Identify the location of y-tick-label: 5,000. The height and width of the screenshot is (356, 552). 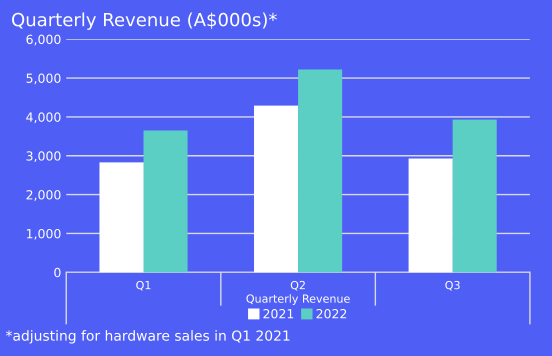
(43, 78).